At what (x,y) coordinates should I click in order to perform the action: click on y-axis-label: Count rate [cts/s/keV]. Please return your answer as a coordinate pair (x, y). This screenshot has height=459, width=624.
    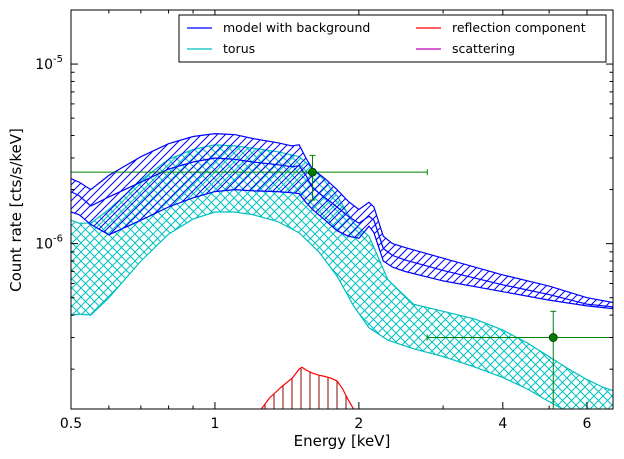
    Looking at the image, I should click on (16, 210).